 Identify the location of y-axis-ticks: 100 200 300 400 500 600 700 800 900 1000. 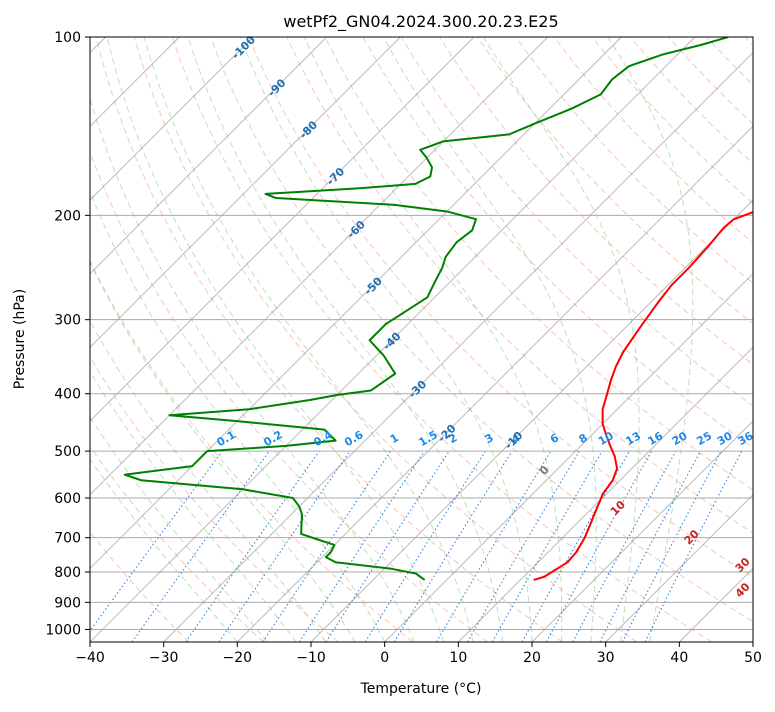
(67, 334).